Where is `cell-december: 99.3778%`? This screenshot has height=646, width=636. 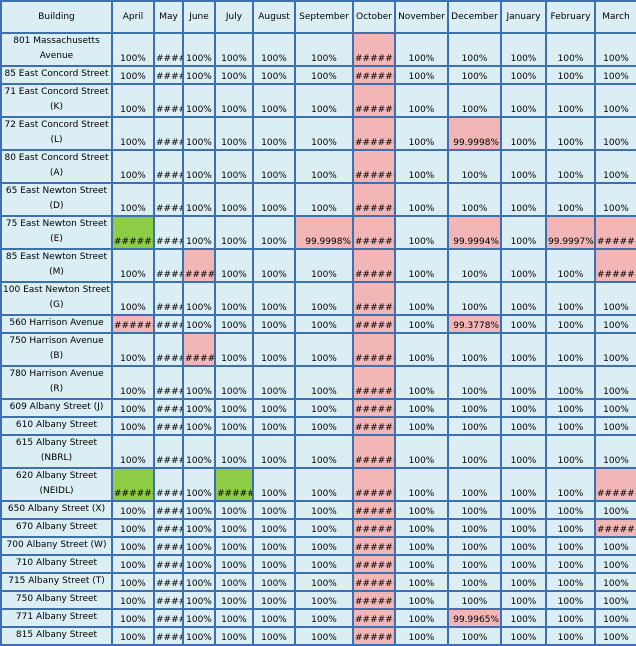 cell-december: 99.3778% is located at coordinates (474, 324).